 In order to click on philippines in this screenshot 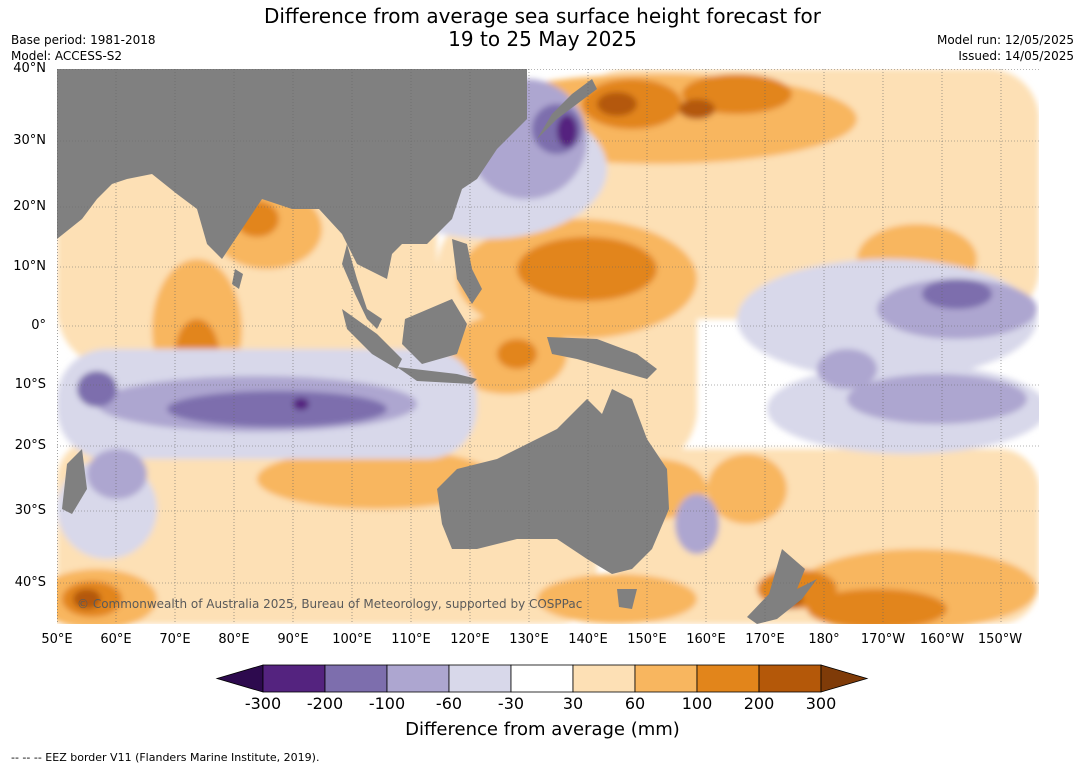, I will do `click(467, 271)`.